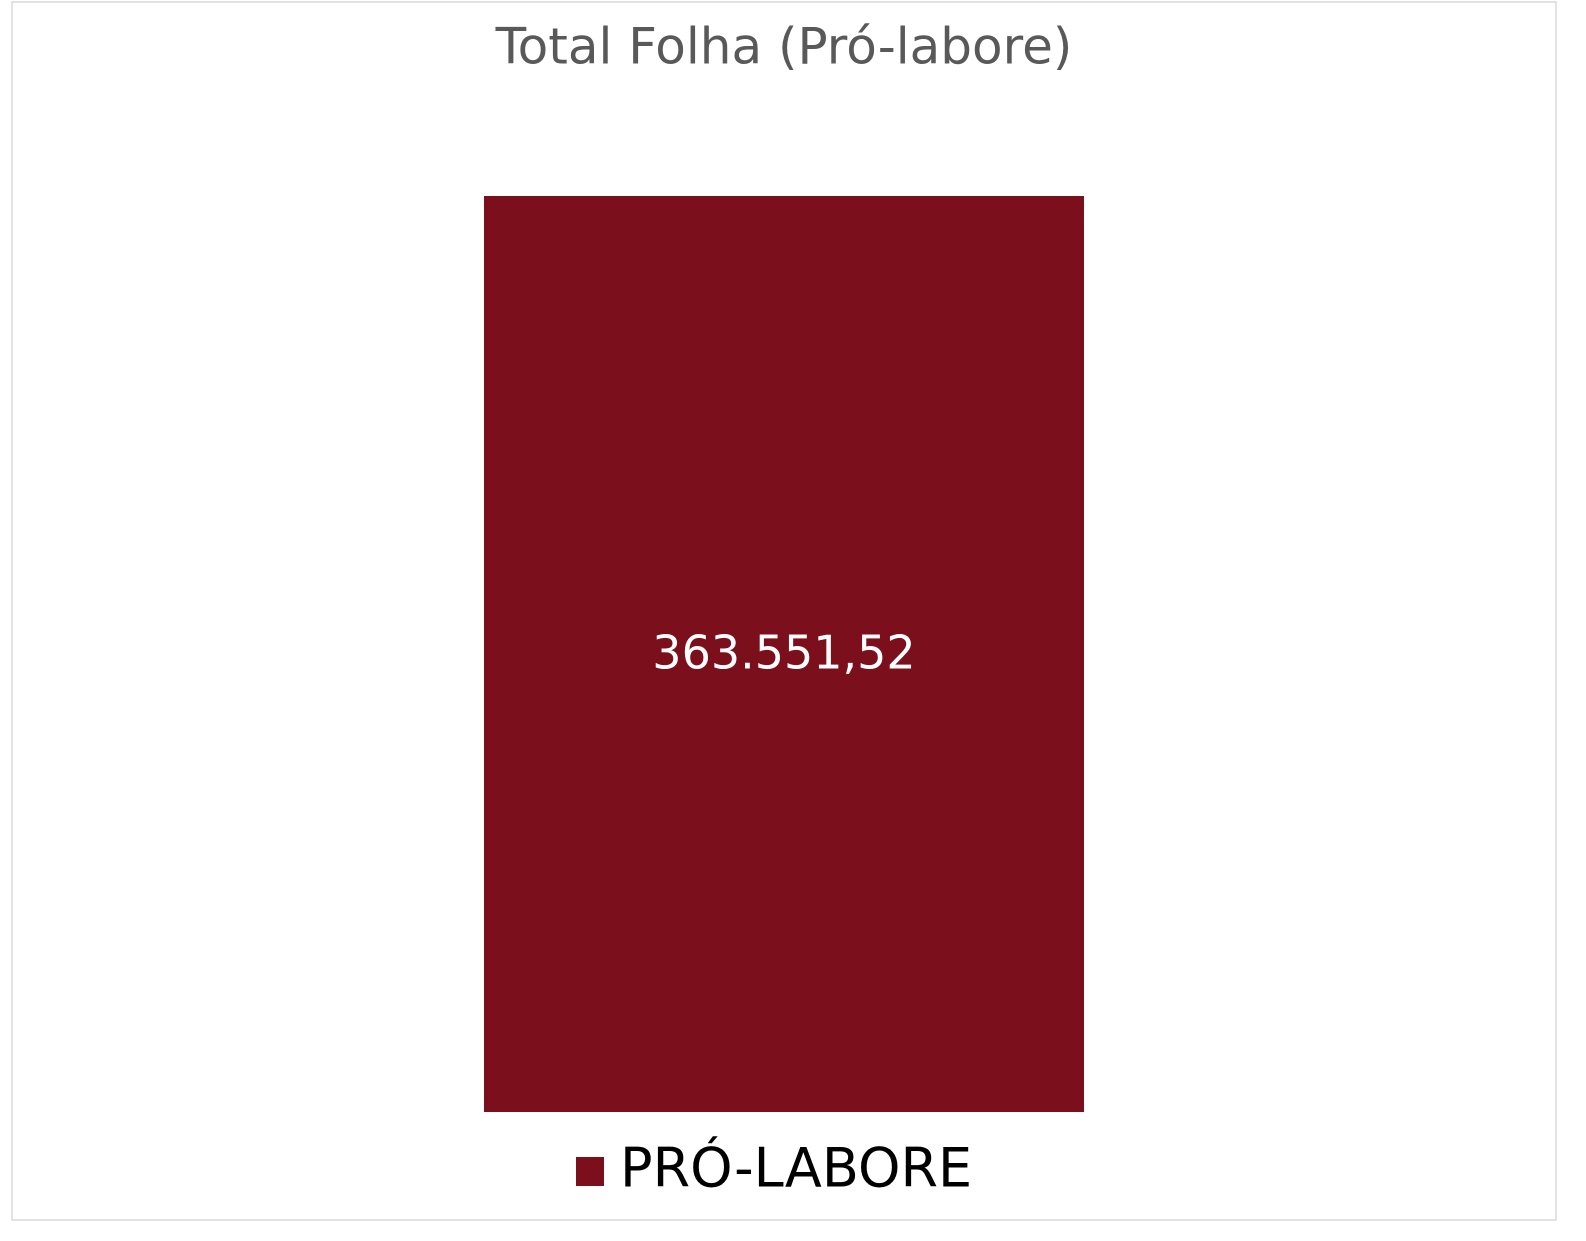  What do you see at coordinates (590, 1171) in the screenshot?
I see `legend-swatch` at bounding box center [590, 1171].